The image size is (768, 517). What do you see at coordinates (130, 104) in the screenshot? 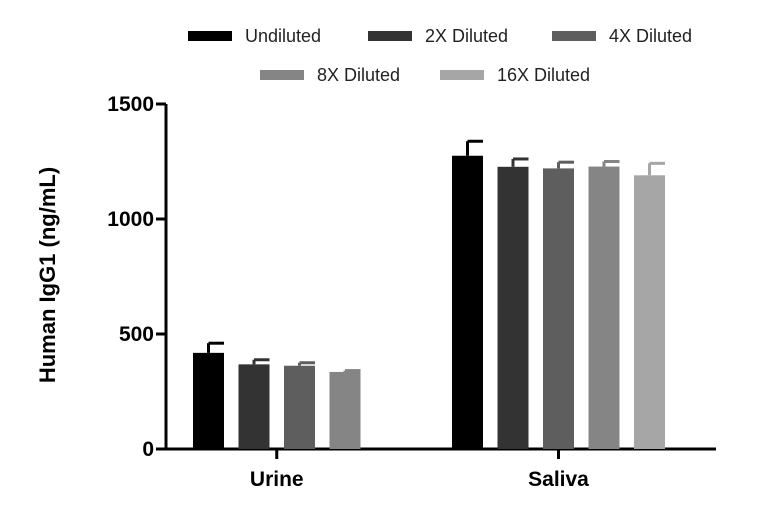
I see `y-tick-label: 1500` at bounding box center [130, 104].